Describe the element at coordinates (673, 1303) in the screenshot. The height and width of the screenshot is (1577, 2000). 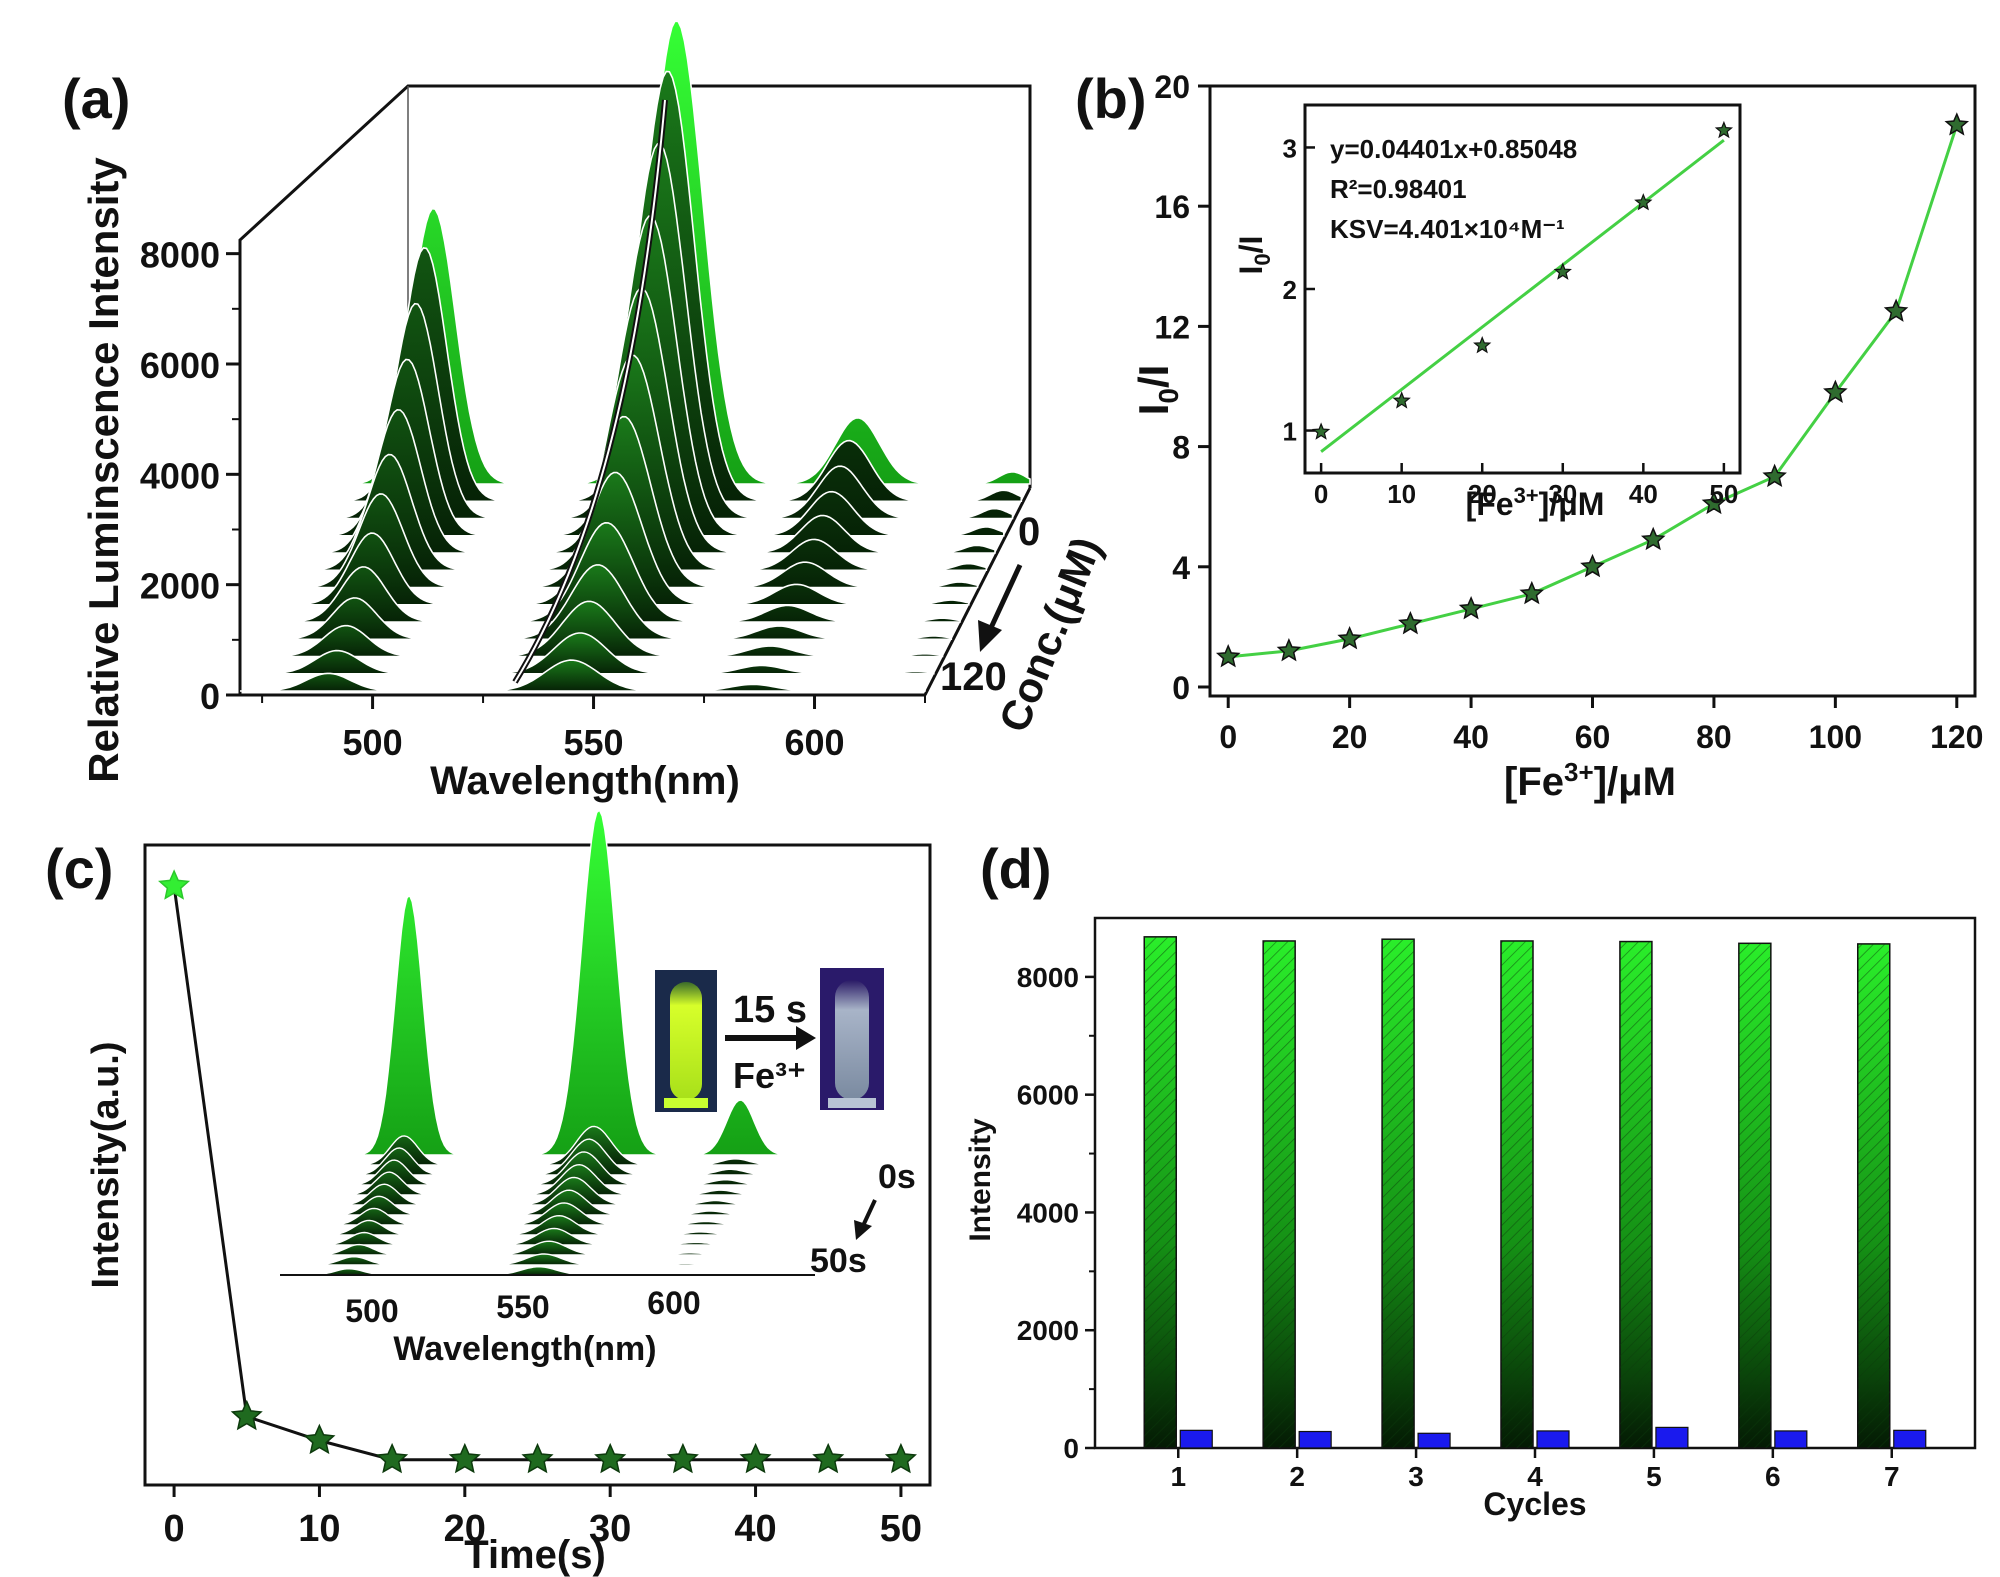
I see `panel-c-inset-tick-600: 600` at that location.